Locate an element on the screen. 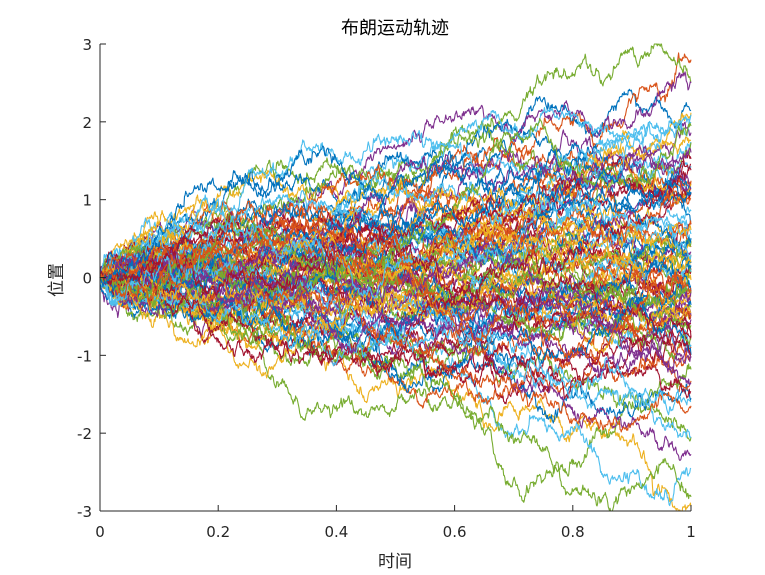  y-tick-label: 2 is located at coordinates (87, 123).